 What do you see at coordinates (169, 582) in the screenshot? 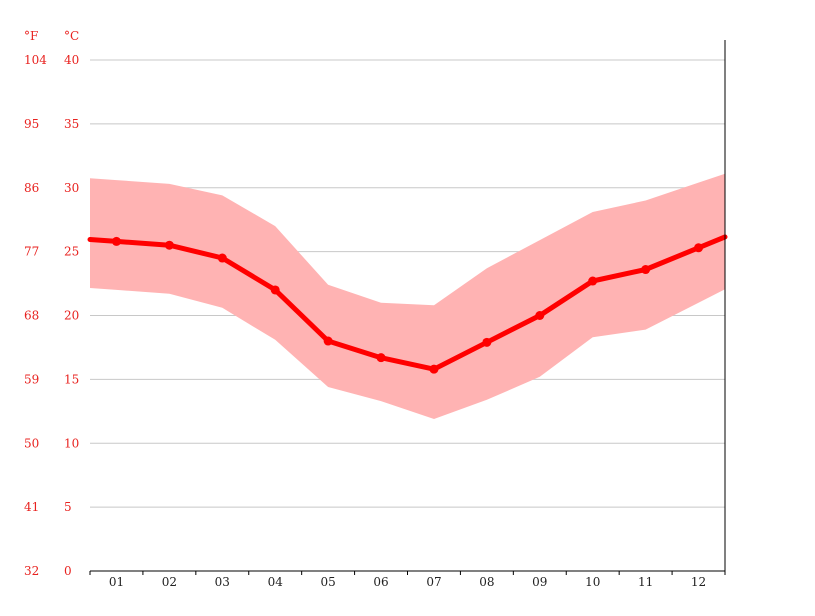
I see `xtick-label: 02` at bounding box center [169, 582].